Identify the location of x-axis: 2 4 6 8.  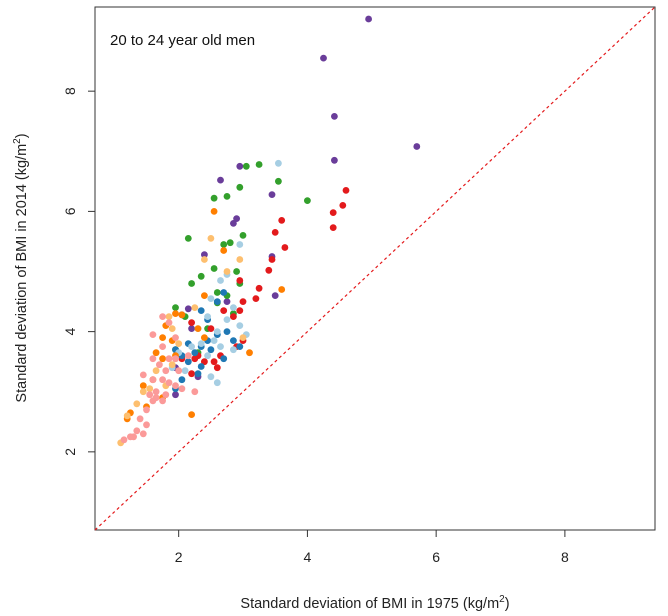
(372, 547).